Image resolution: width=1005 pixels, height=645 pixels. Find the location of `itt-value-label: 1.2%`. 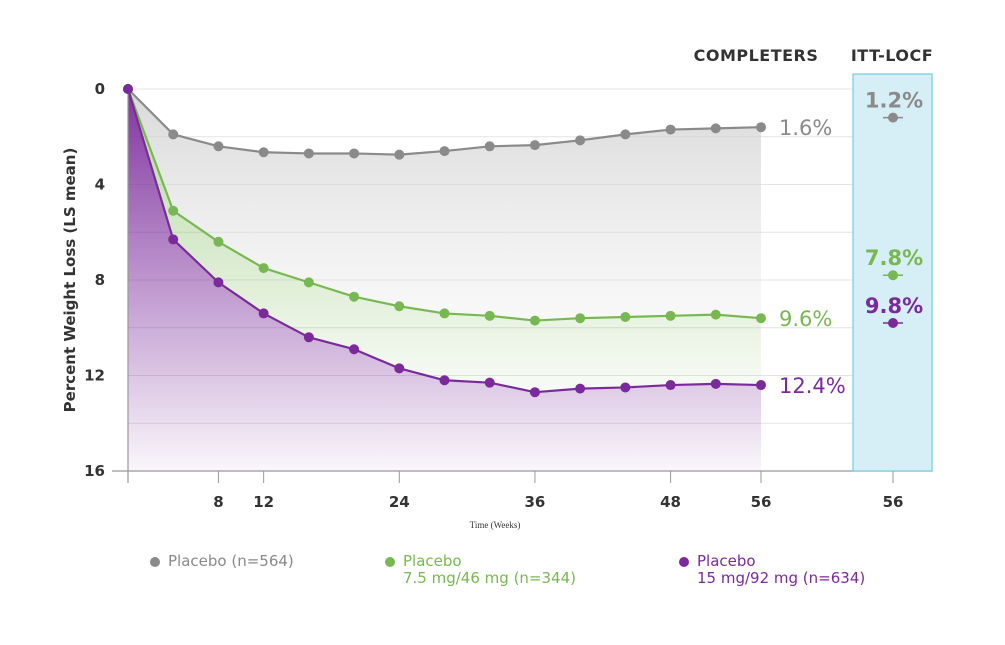

itt-value-label: 1.2% is located at coordinates (894, 101).